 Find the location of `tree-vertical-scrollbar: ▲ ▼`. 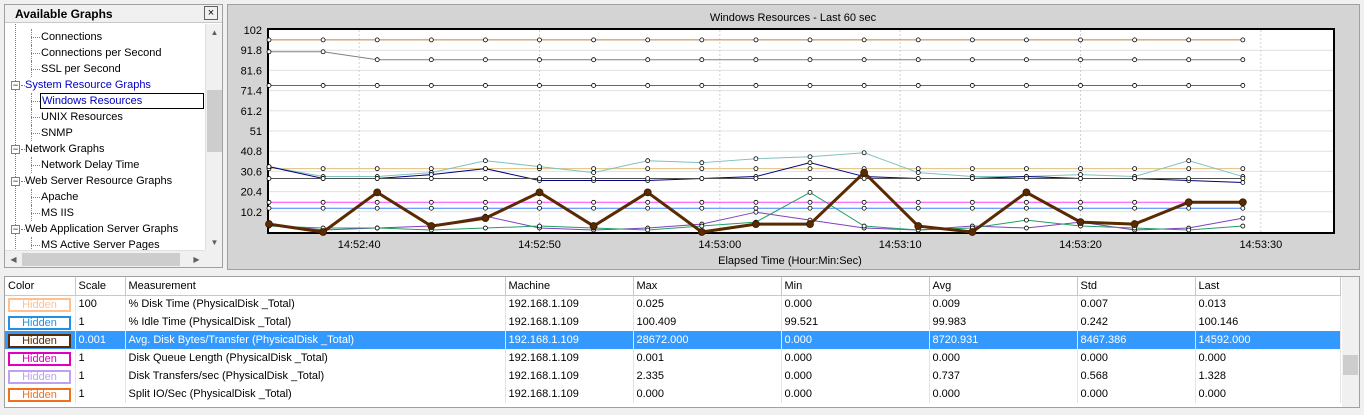

tree-vertical-scrollbar: ▲ ▼ is located at coordinates (213, 137).